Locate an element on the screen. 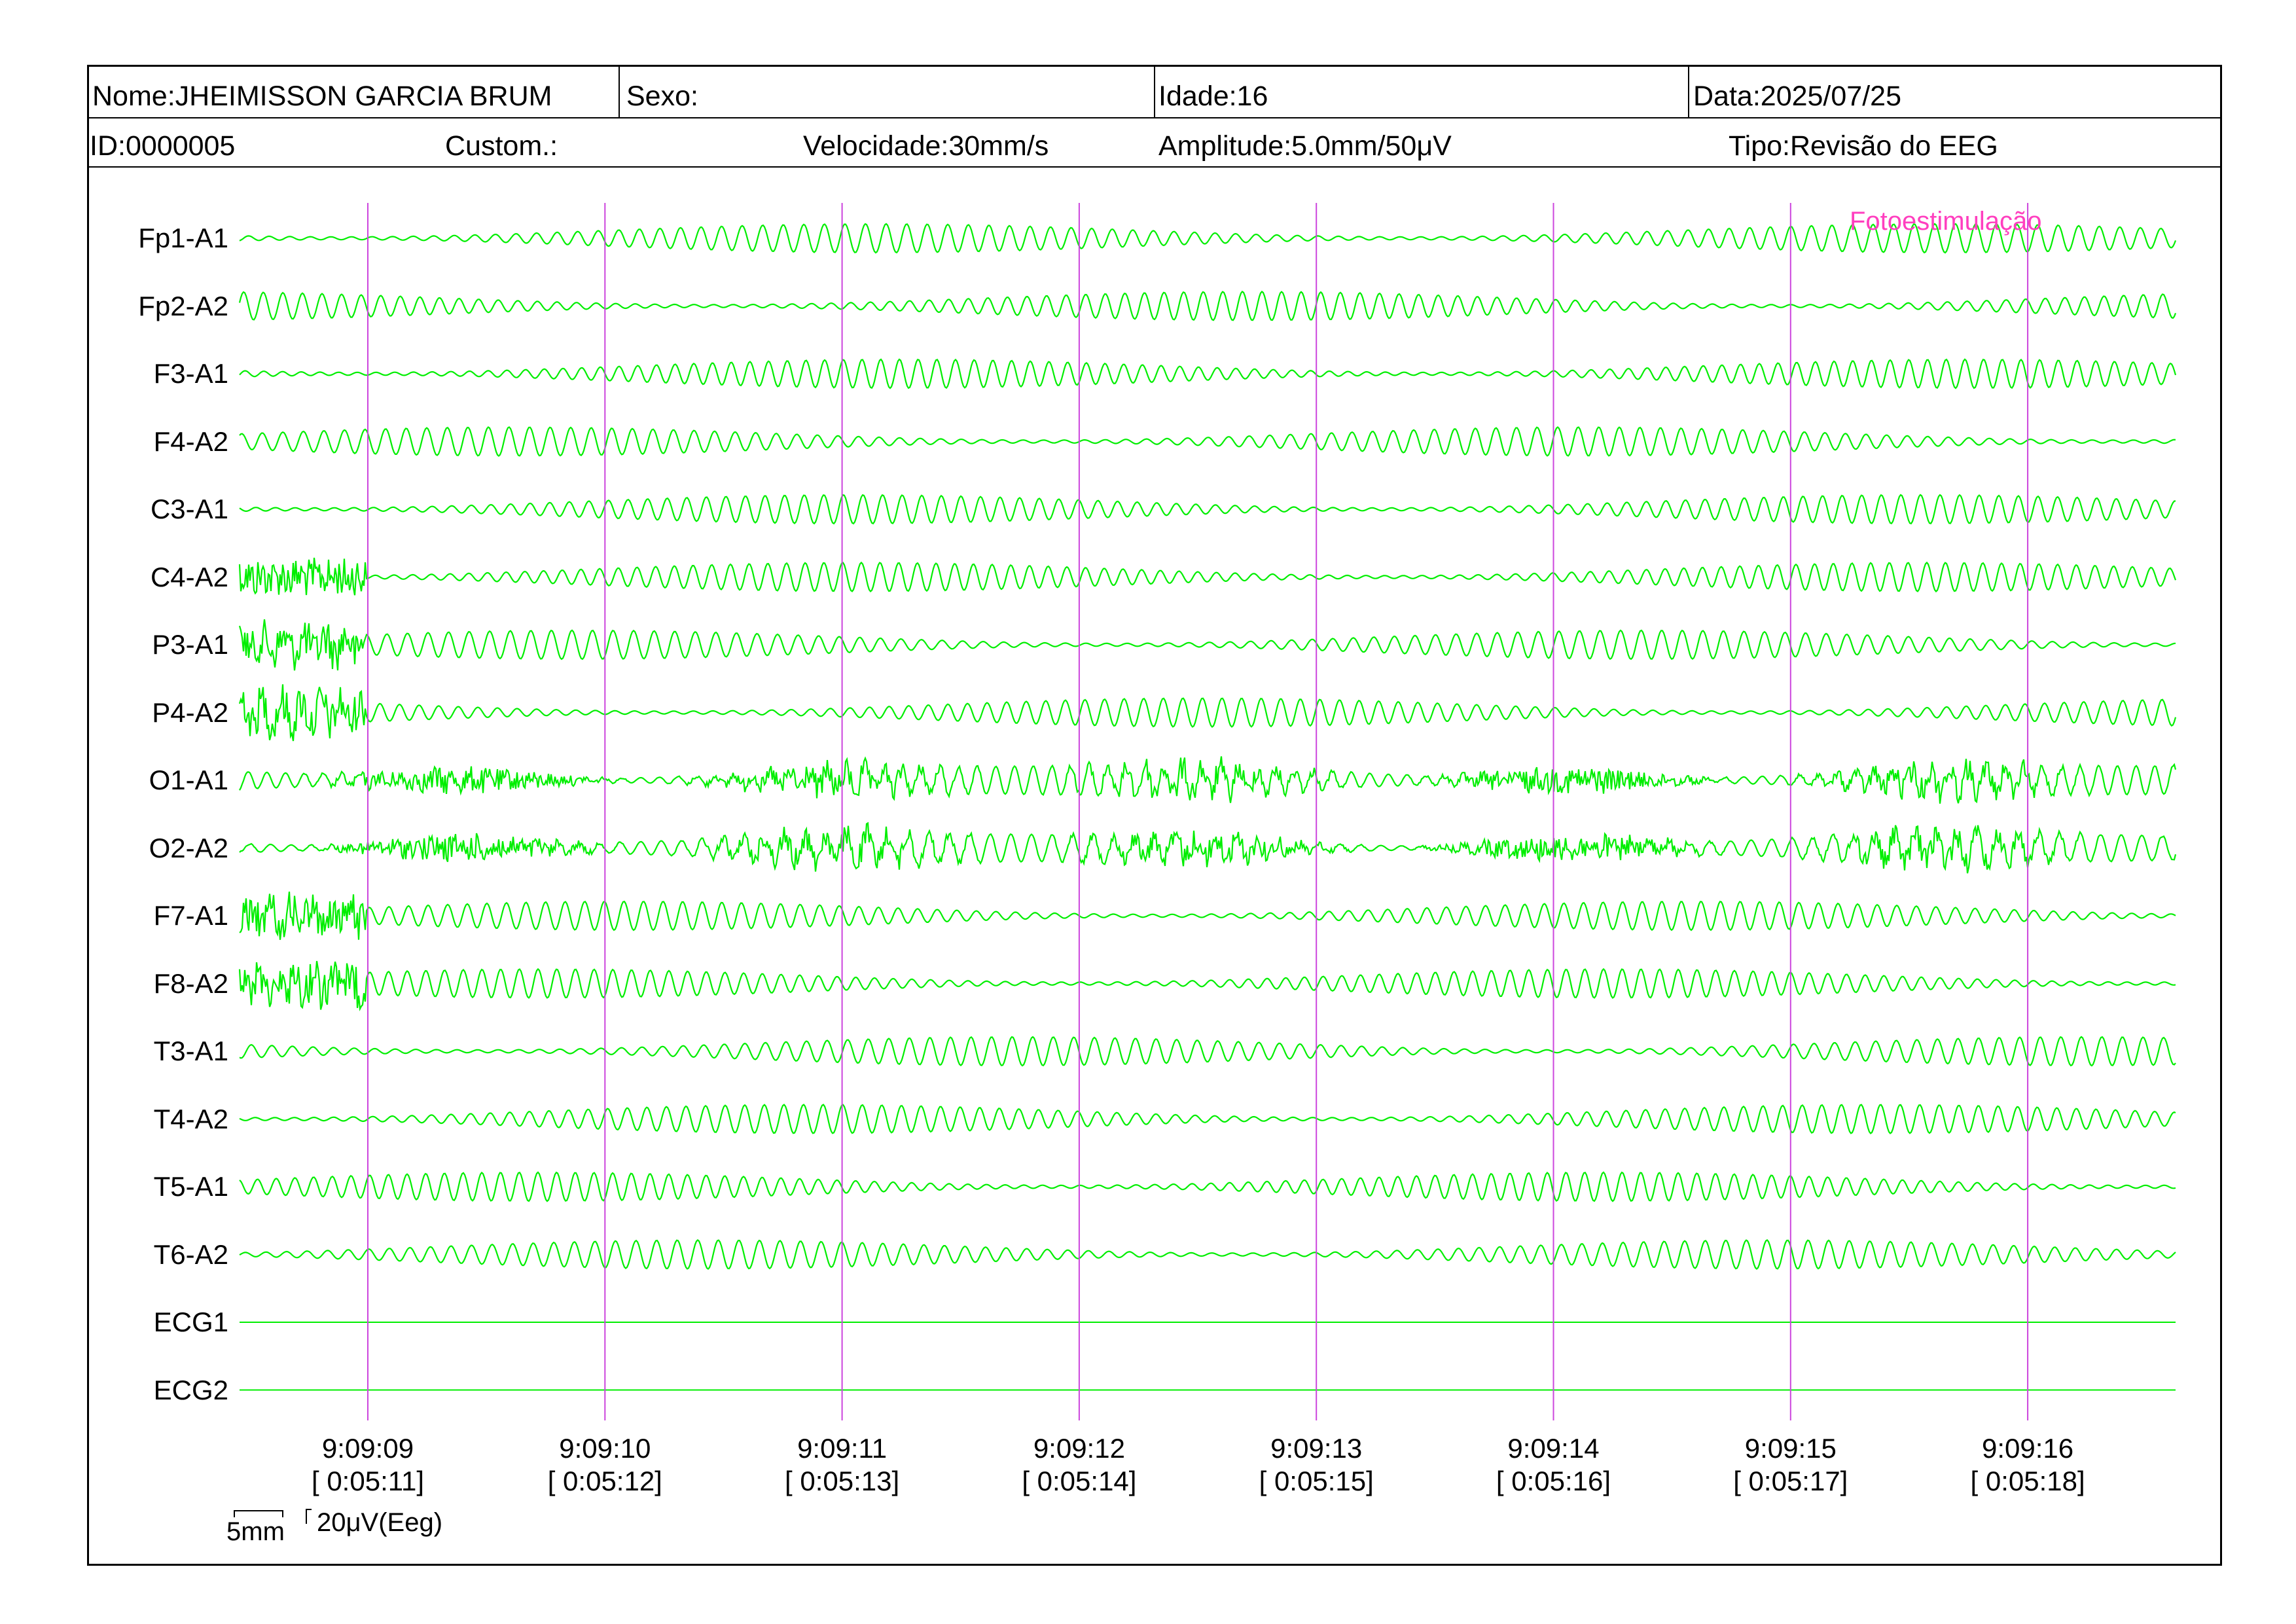 This screenshot has height=1624, width=2296. clock-time: 9:09:09 is located at coordinates (367, 1448).